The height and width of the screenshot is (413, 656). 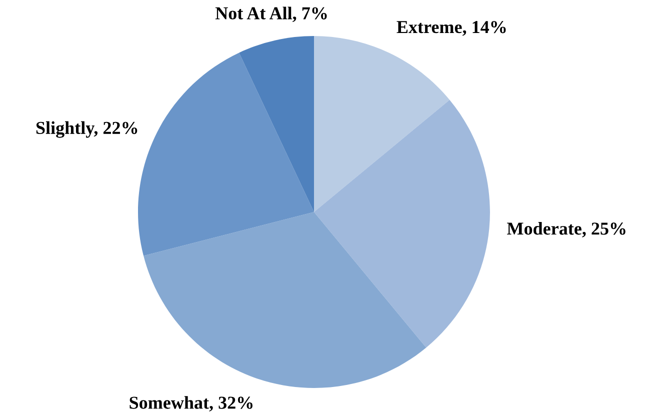 I want to click on slice-label: Somewhat, 32%, so click(x=191, y=404).